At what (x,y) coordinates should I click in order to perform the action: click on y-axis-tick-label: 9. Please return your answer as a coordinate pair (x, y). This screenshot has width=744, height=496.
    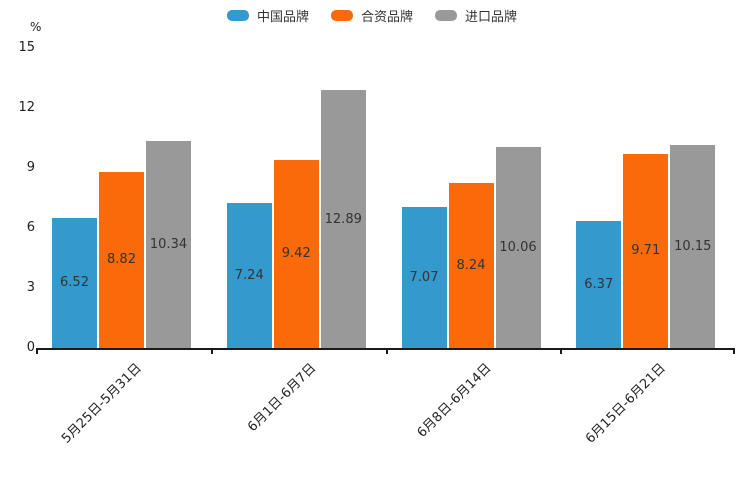
    Looking at the image, I should click on (30, 167).